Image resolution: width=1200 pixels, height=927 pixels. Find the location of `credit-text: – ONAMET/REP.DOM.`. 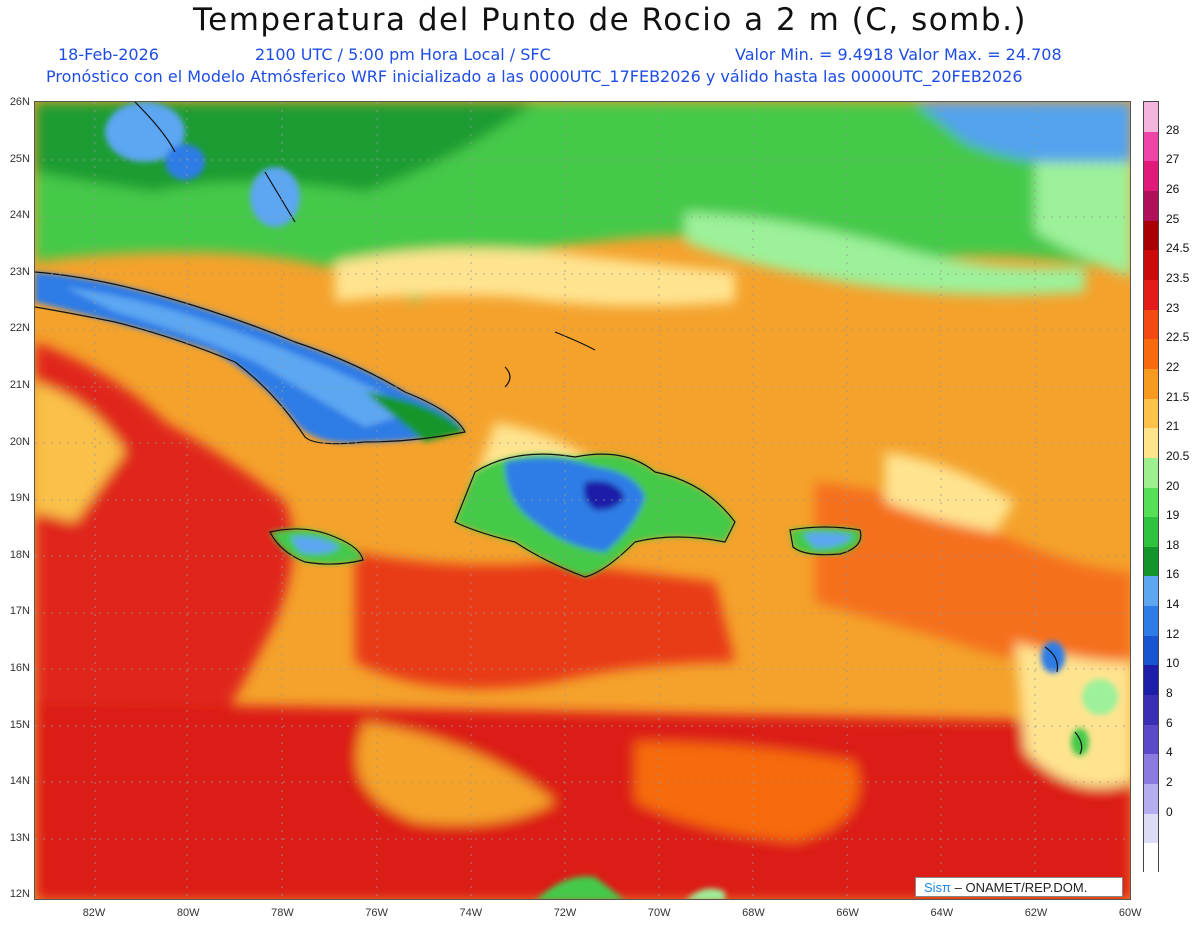

credit-text: – ONAMET/REP.DOM. is located at coordinates (1021, 887).